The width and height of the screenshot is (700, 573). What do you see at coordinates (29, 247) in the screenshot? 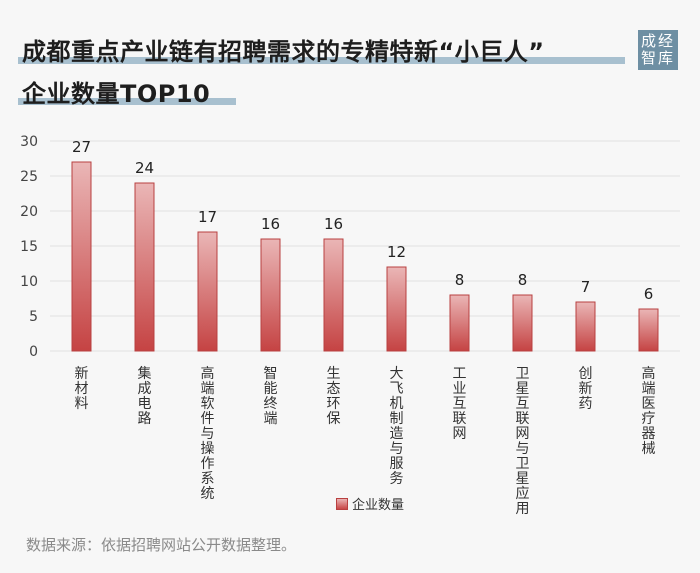
I see `y-tick-label: 15` at bounding box center [29, 247].